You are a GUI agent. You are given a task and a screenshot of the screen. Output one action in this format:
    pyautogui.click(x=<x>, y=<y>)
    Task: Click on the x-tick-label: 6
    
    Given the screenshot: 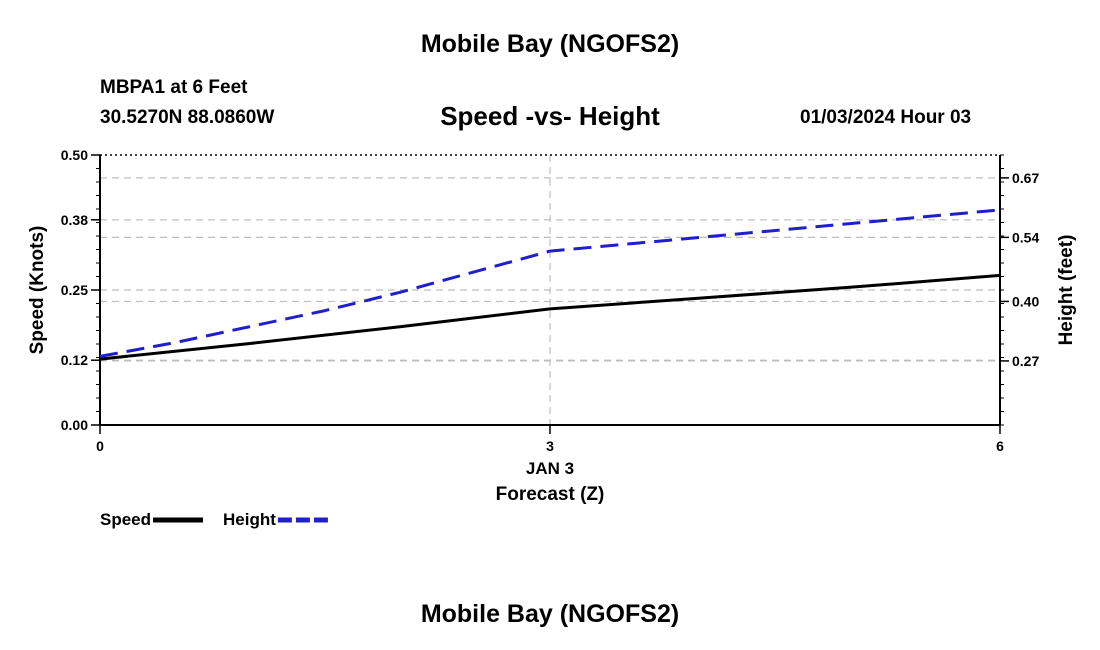 What is the action you would take?
    pyautogui.click(x=1000, y=446)
    